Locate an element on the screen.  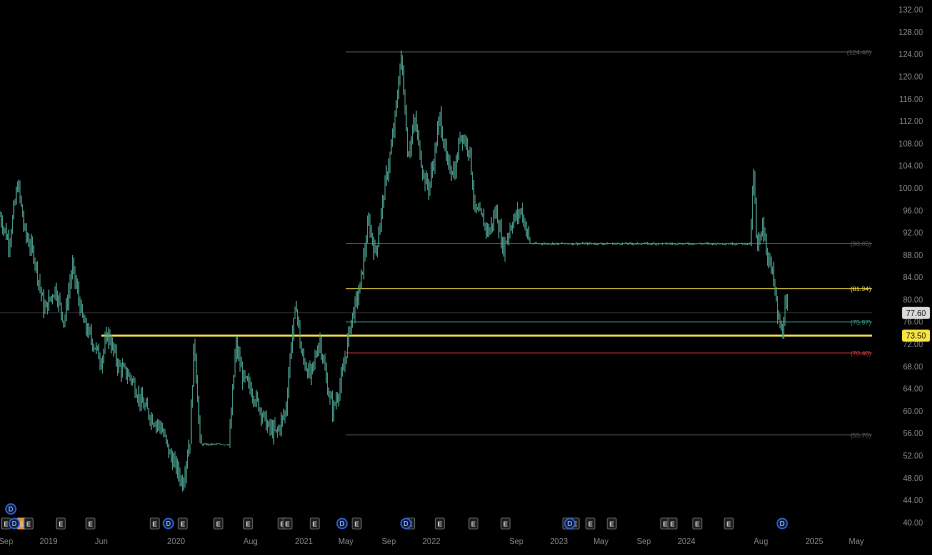
y-tick-label: 92.00 is located at coordinates (913, 233).